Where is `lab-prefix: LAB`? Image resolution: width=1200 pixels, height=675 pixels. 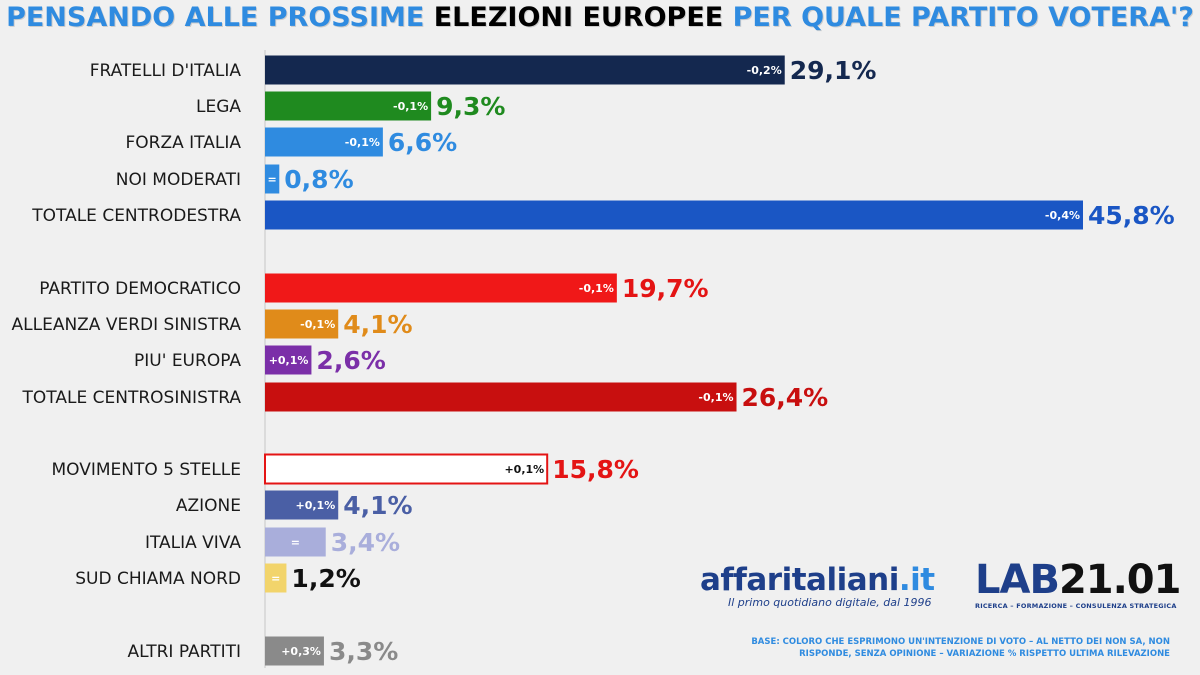
lab-prefix: LAB is located at coordinates (1017, 580).